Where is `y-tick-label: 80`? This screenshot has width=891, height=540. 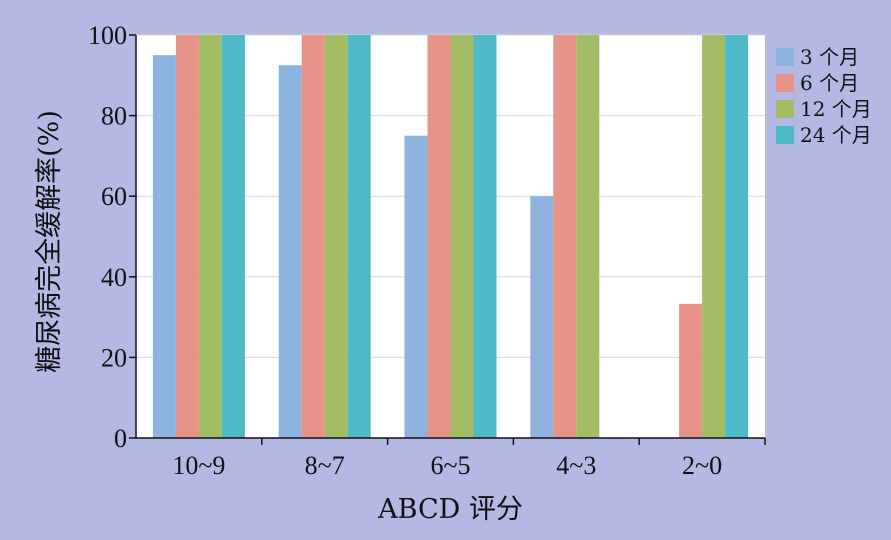
y-tick-label: 80 is located at coordinates (114, 116).